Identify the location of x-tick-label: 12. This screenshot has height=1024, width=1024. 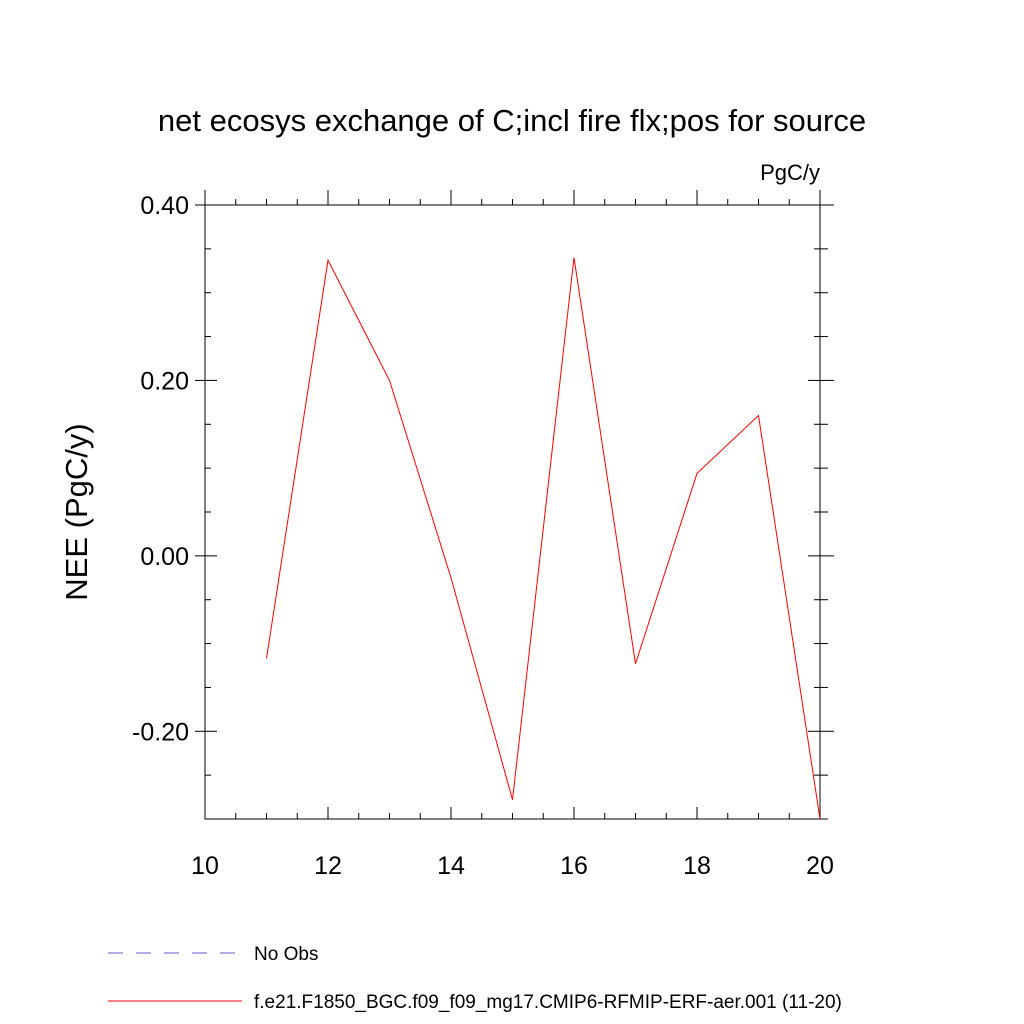
(328, 866).